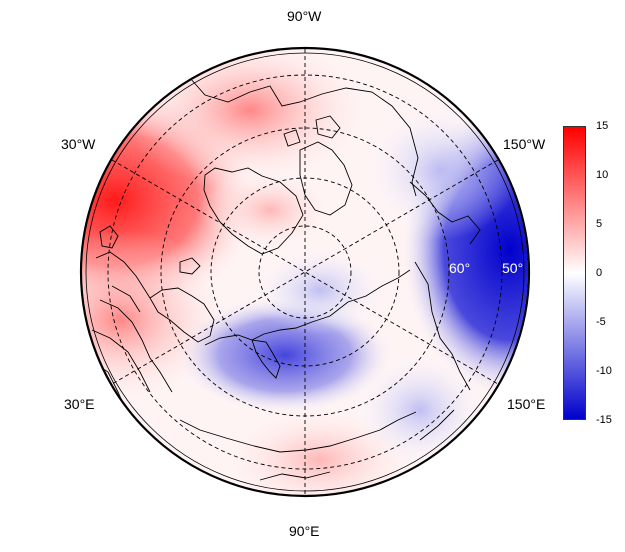 The width and height of the screenshot is (625, 552). What do you see at coordinates (304, 16) in the screenshot?
I see `longitude-label-90w: 90°W` at bounding box center [304, 16].